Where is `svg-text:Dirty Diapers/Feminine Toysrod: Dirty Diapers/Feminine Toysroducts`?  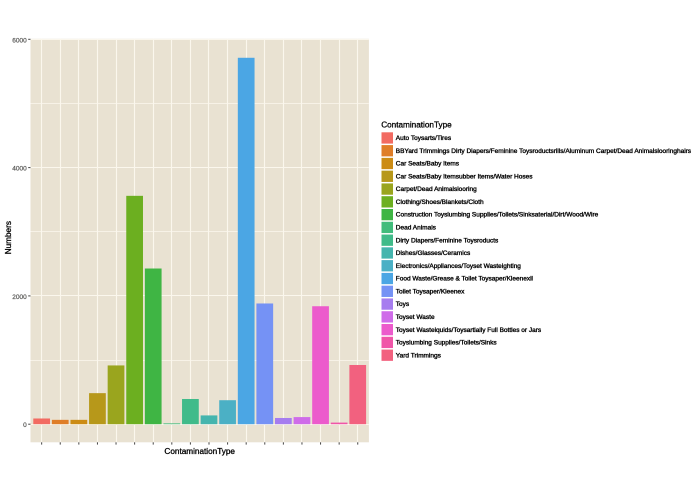
svg-text:Dirty Diapers/Feminine Toysrod: Dirty Diapers/Feminine Toysroducts is located at coordinates (447, 240).